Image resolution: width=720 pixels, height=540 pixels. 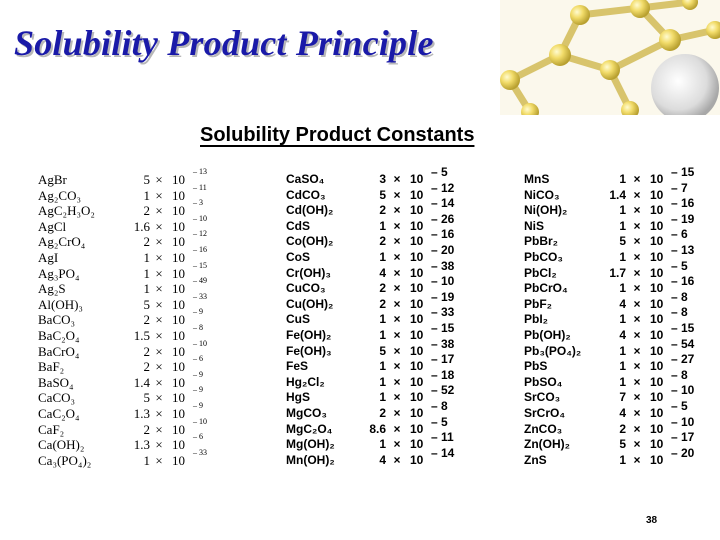 I want to click on ksp-exponent: – 10, so click(x=200, y=218).